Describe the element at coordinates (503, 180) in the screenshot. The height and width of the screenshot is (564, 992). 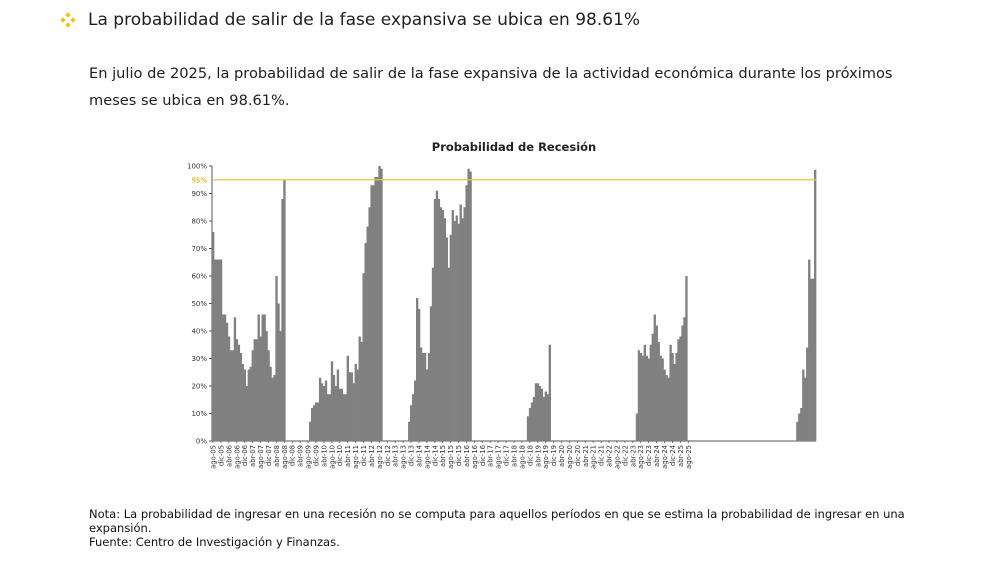
I see `threshold-line-group: 95%` at that location.